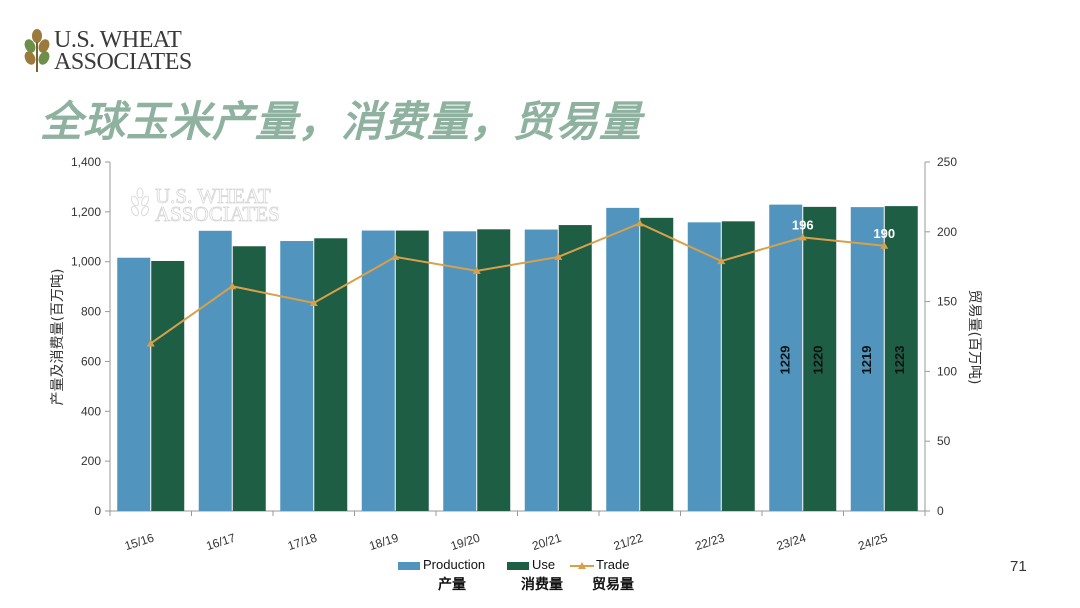 This screenshot has height=608, width=1080. Describe the element at coordinates (86, 262) in the screenshot. I see `y-tick-label: 1,000` at that location.